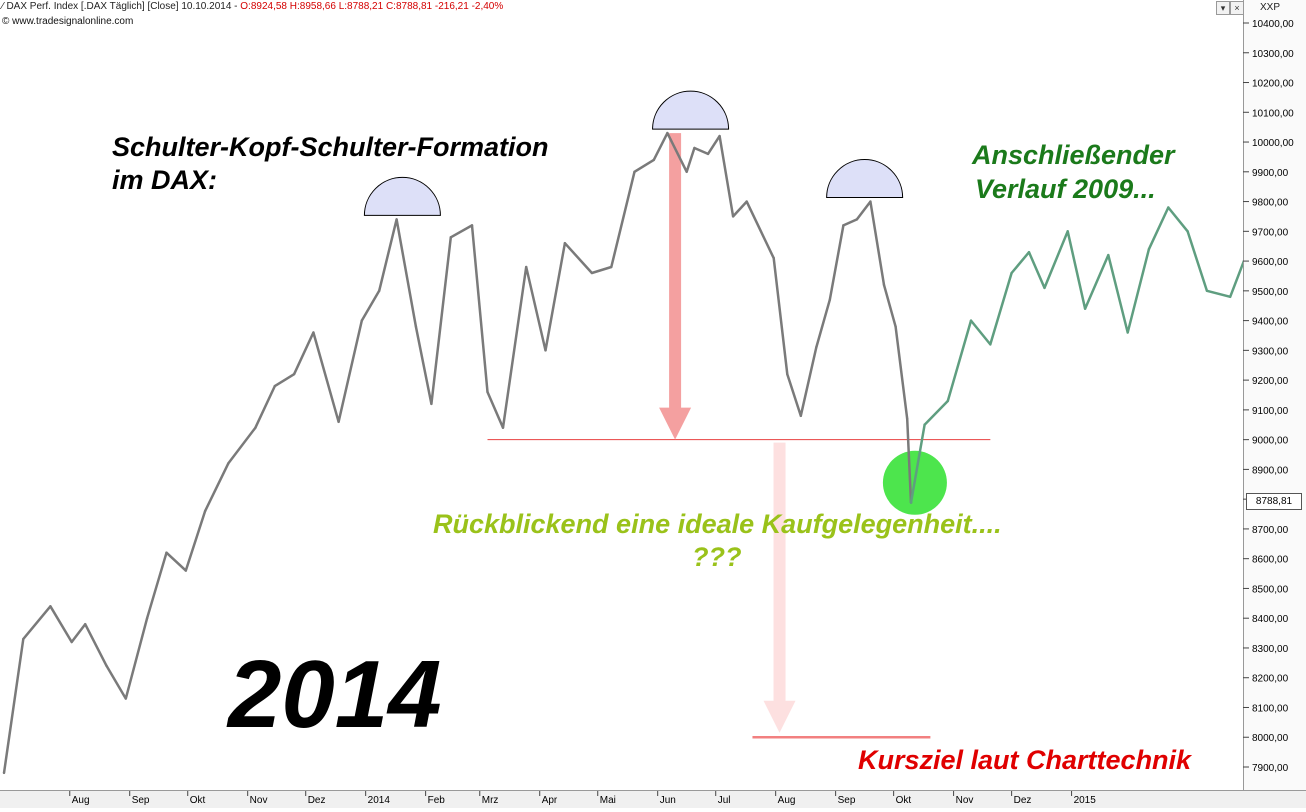  What do you see at coordinates (717, 557) in the screenshot?
I see `buy-label-line2: ???` at bounding box center [717, 557].